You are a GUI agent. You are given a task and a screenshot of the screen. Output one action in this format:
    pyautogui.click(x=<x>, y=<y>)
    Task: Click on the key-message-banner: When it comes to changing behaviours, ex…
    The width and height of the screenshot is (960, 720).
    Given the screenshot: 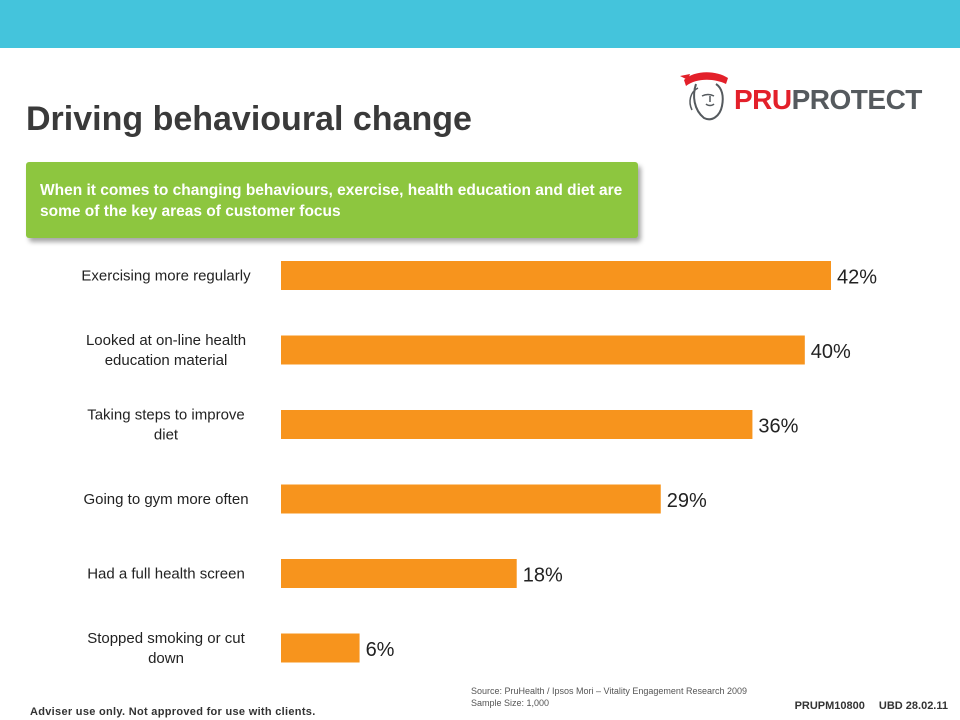 What is the action you would take?
    pyautogui.click(x=332, y=200)
    